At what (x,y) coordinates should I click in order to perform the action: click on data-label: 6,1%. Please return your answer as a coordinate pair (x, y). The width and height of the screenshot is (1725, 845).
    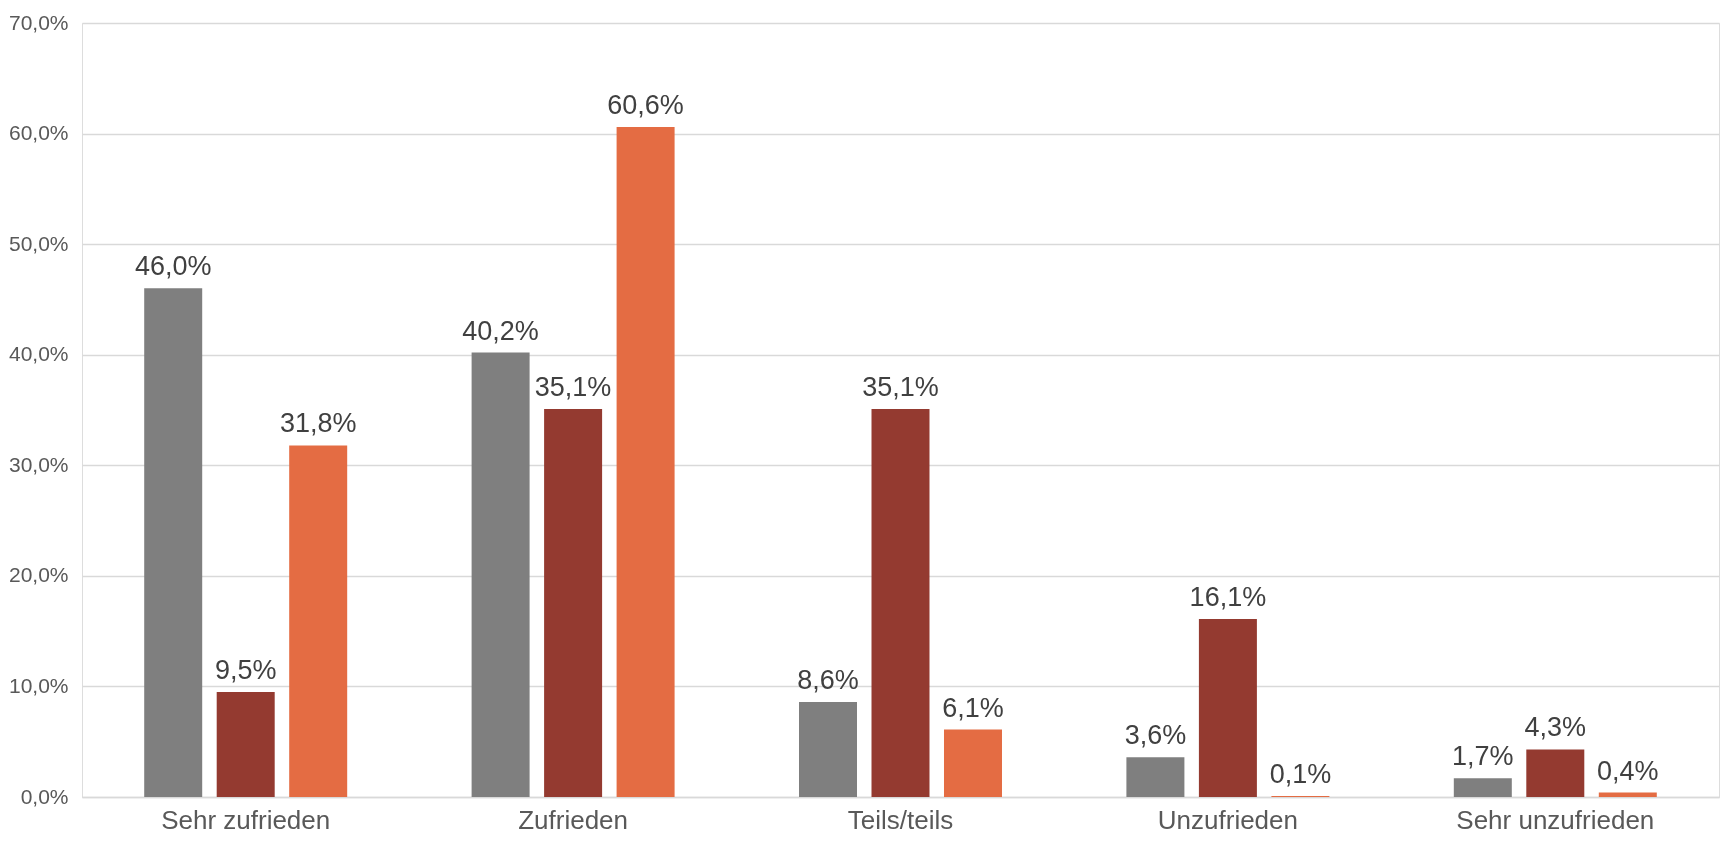
    Looking at the image, I should click on (973, 707).